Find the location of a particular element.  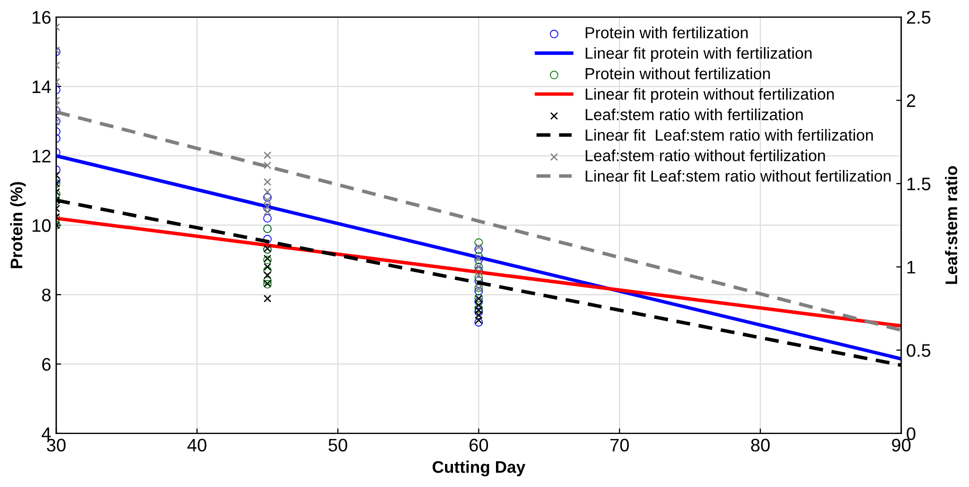

legend-label: Linear fit Leaf:stem ratio with fertilization is located at coordinates (729, 135).